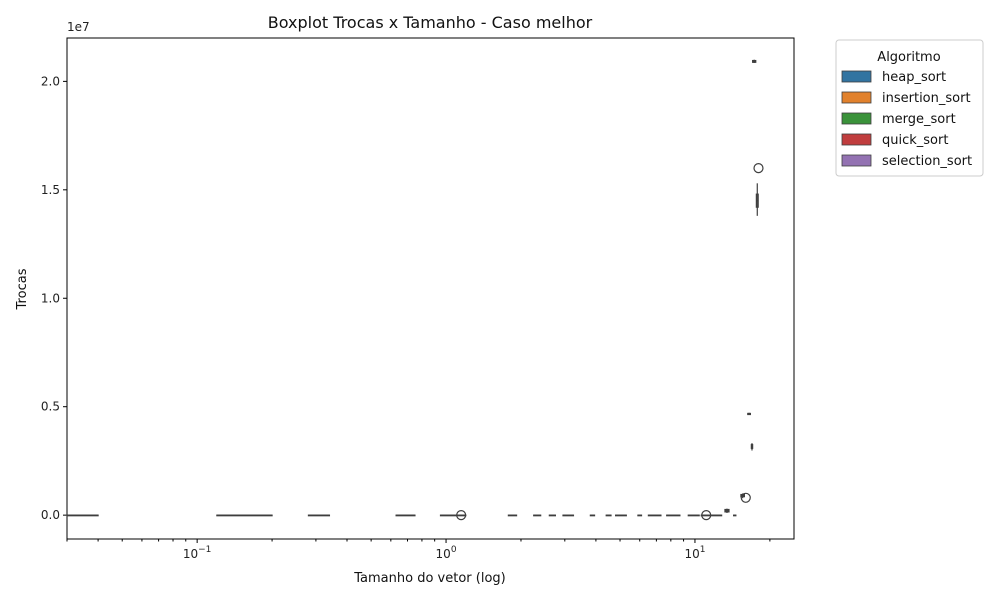 The image size is (1000, 600). I want to click on x-axis: 10⁻¹ 10⁰ 10¹, so click(418, 550).